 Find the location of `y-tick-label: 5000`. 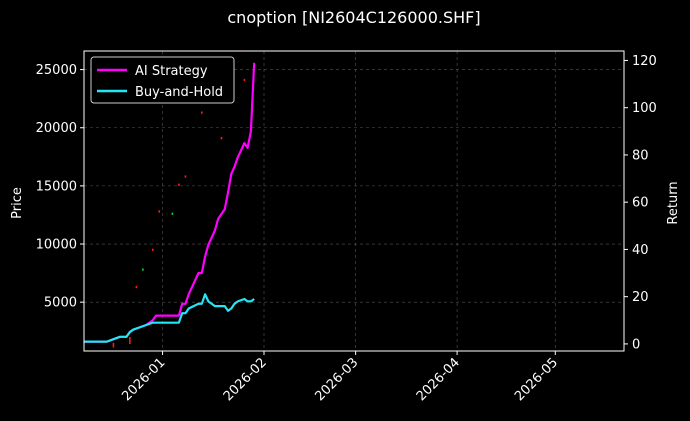

y-tick-label: 5000 is located at coordinates (60, 303).